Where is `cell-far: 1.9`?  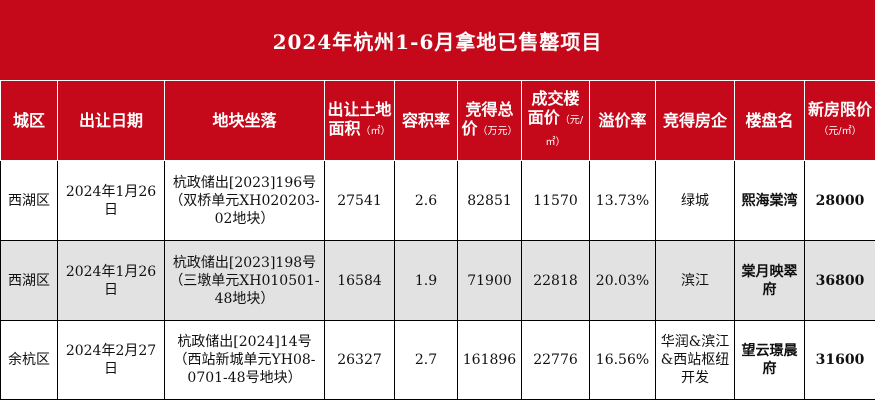
cell-far: 1.9 is located at coordinates (426, 280).